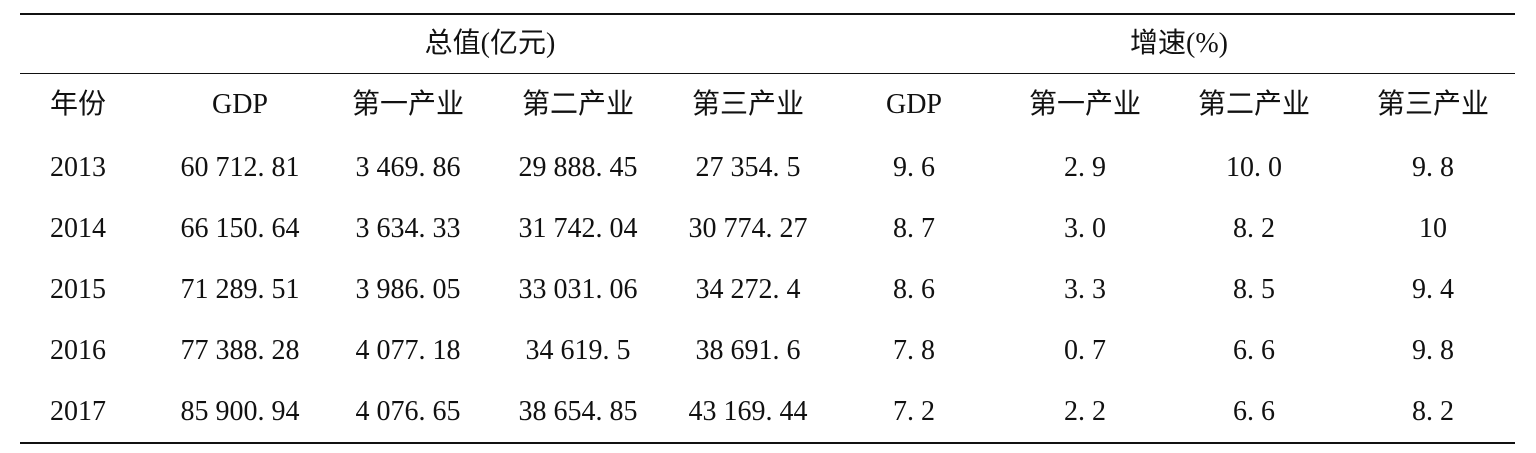 This screenshot has width=1536, height=453. What do you see at coordinates (78, 289) in the screenshot?
I see `cell-year: 2015` at bounding box center [78, 289].